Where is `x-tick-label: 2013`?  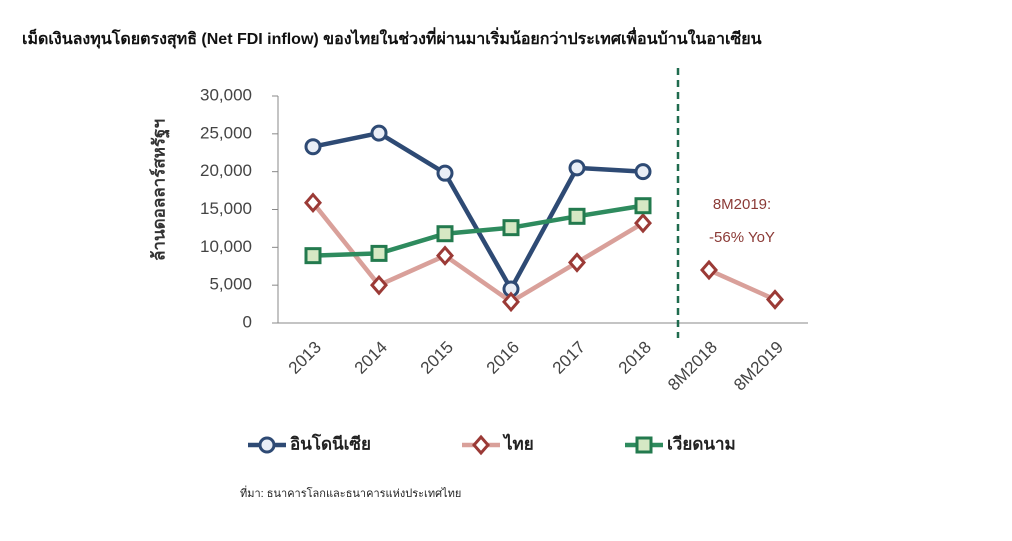 x-tick-label: 2013 is located at coordinates (305, 358).